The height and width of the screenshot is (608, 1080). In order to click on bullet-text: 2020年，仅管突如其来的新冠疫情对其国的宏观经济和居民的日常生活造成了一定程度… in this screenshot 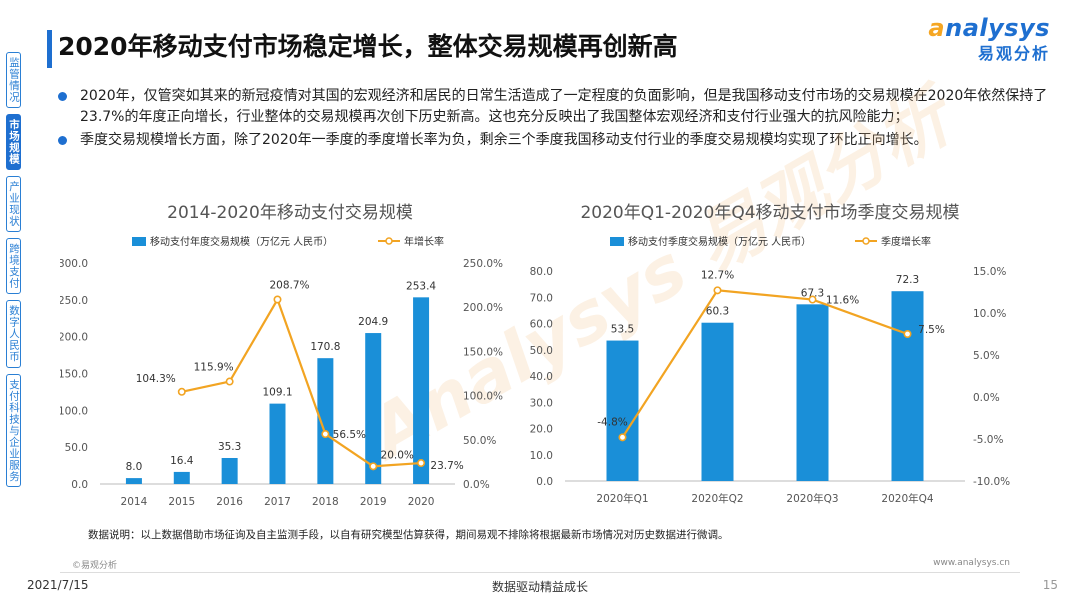, I will do `click(564, 106)`.